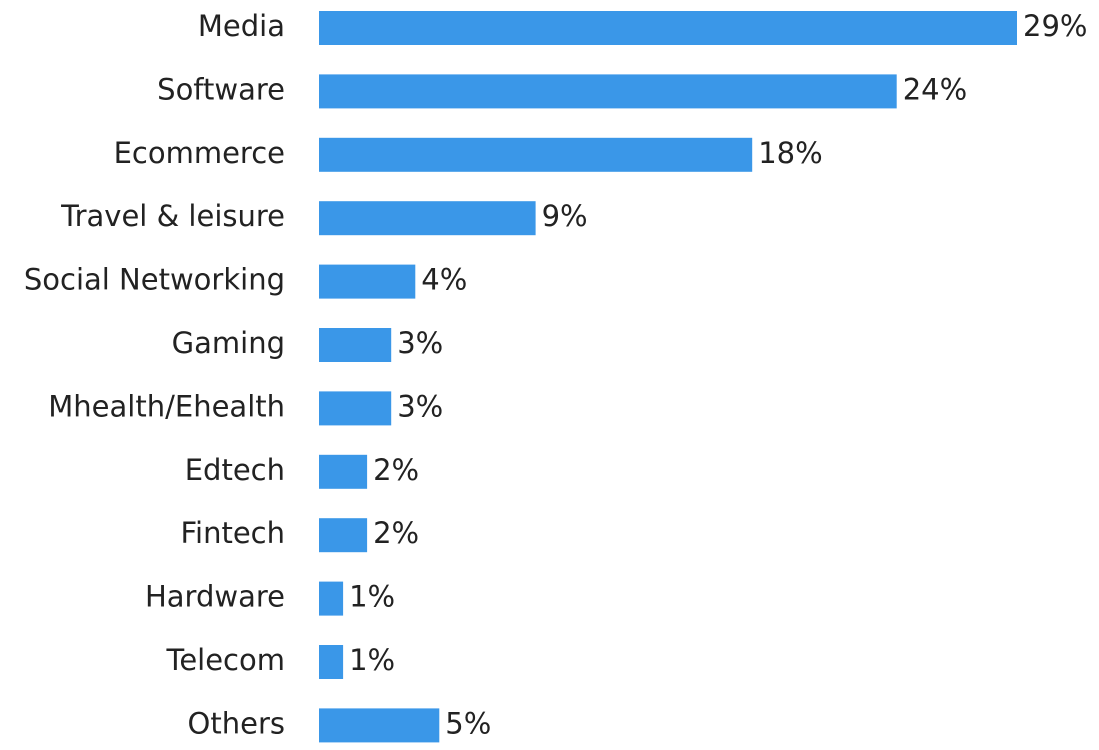 This screenshot has height=750, width=1099. Describe the element at coordinates (935, 89) in the screenshot. I see `value-label-software: 24%` at that location.